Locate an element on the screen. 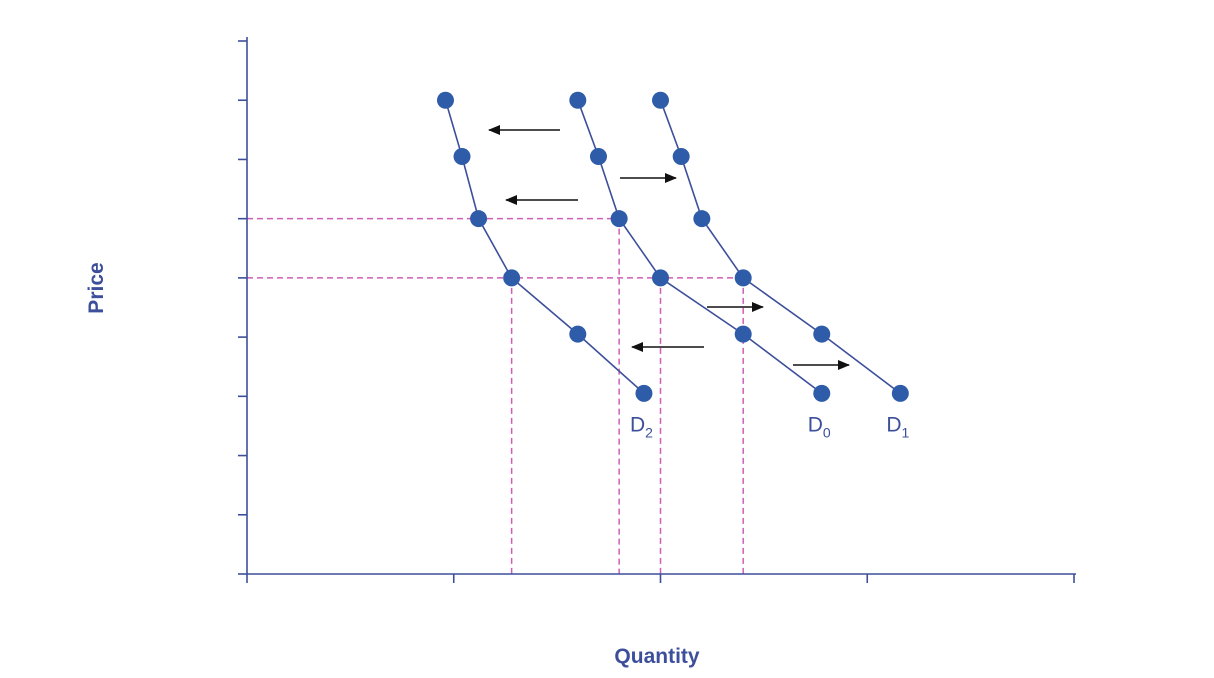 The image size is (1214, 678). curve-label: D0 is located at coordinates (819, 426).